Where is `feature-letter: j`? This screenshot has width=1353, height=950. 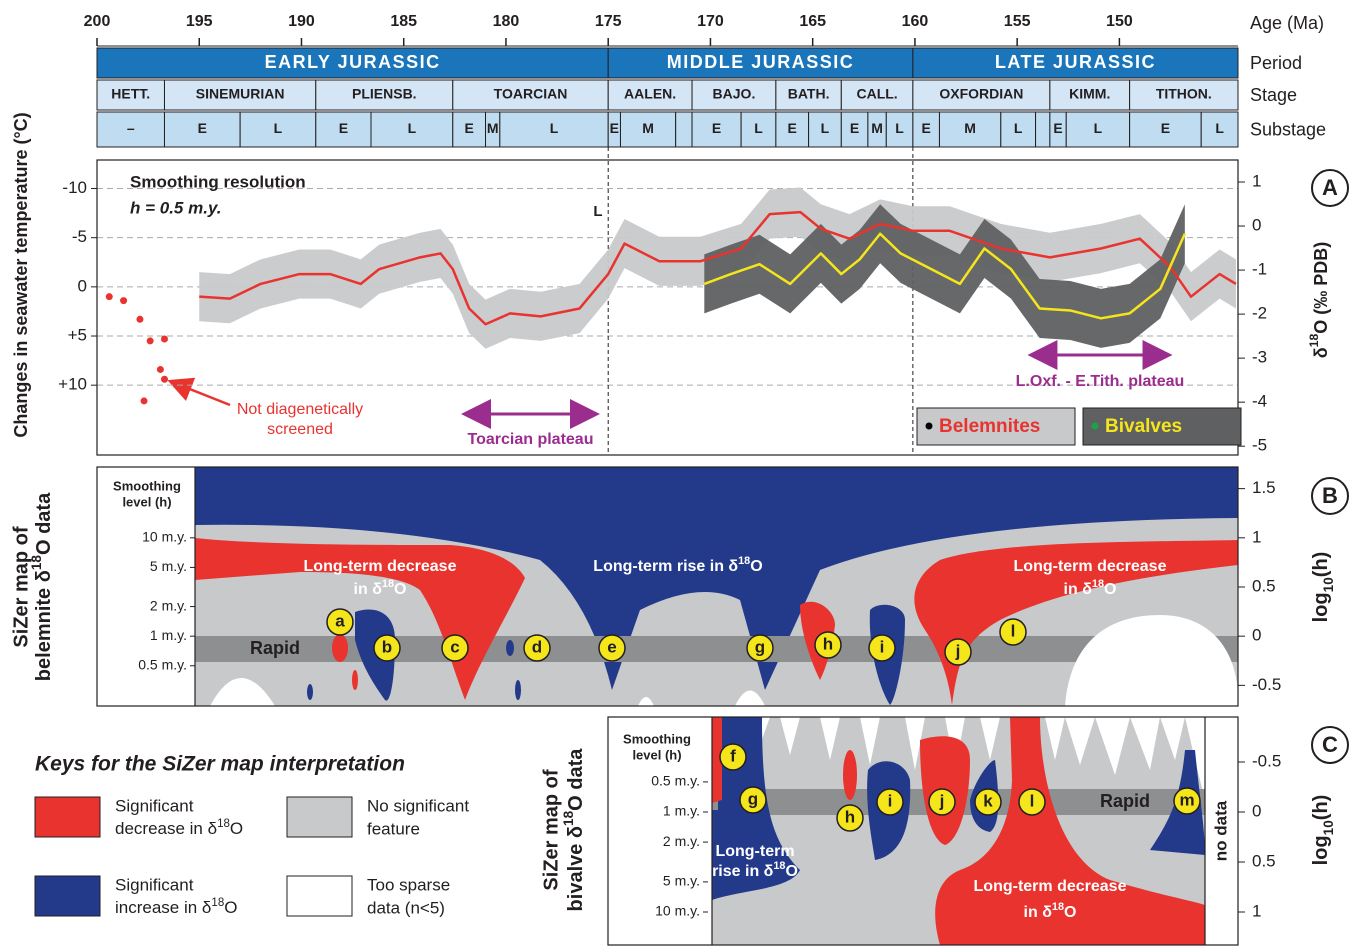
feature-letter: j is located at coordinates (958, 650).